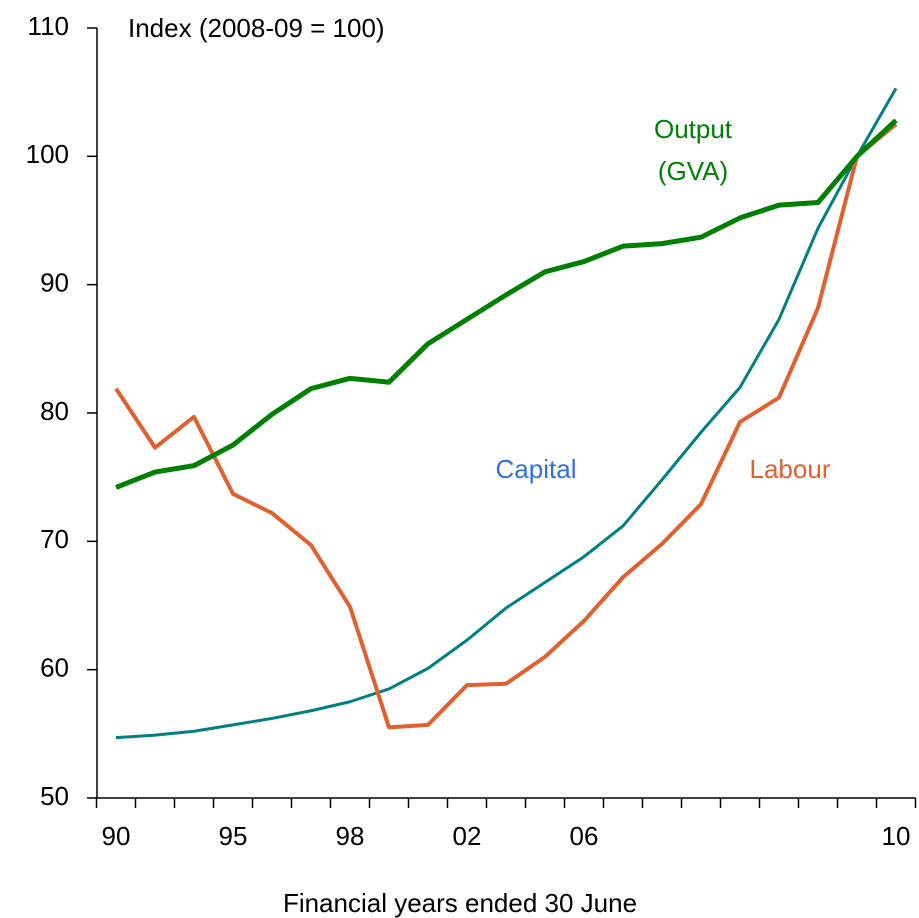  What do you see at coordinates (54, 668) in the screenshot?
I see `y-tick-label: 60` at bounding box center [54, 668].